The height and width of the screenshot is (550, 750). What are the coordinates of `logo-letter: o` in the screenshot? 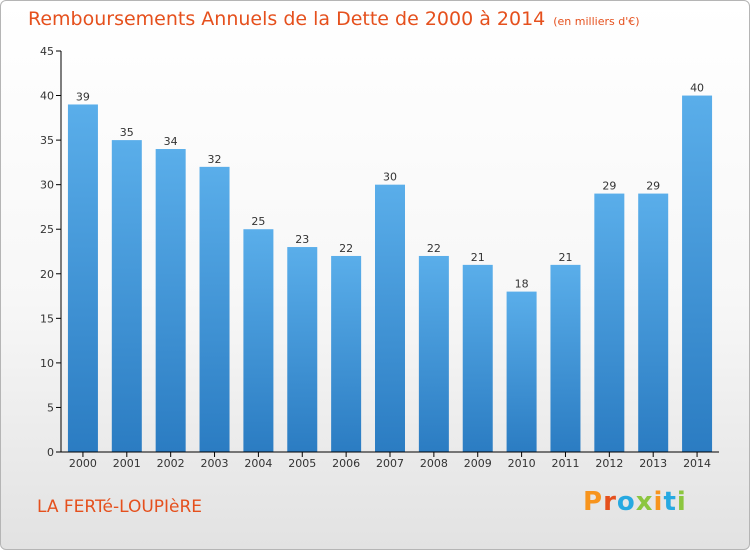 It's located at (626, 502).